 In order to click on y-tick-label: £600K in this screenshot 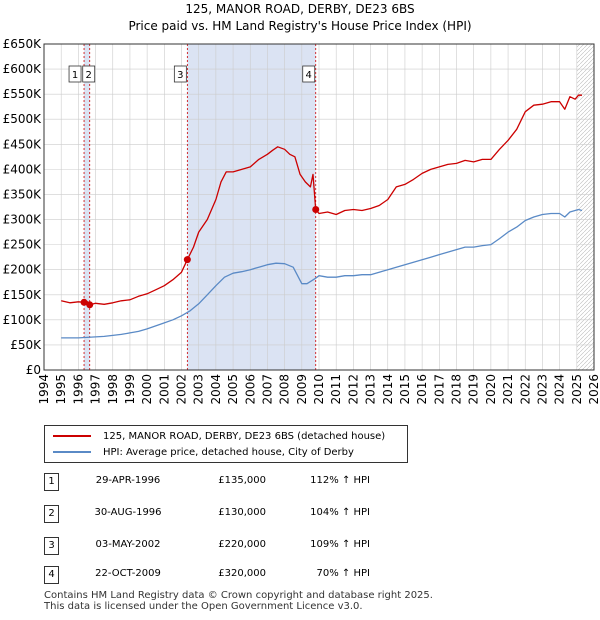, I will do `click(23, 69)`.